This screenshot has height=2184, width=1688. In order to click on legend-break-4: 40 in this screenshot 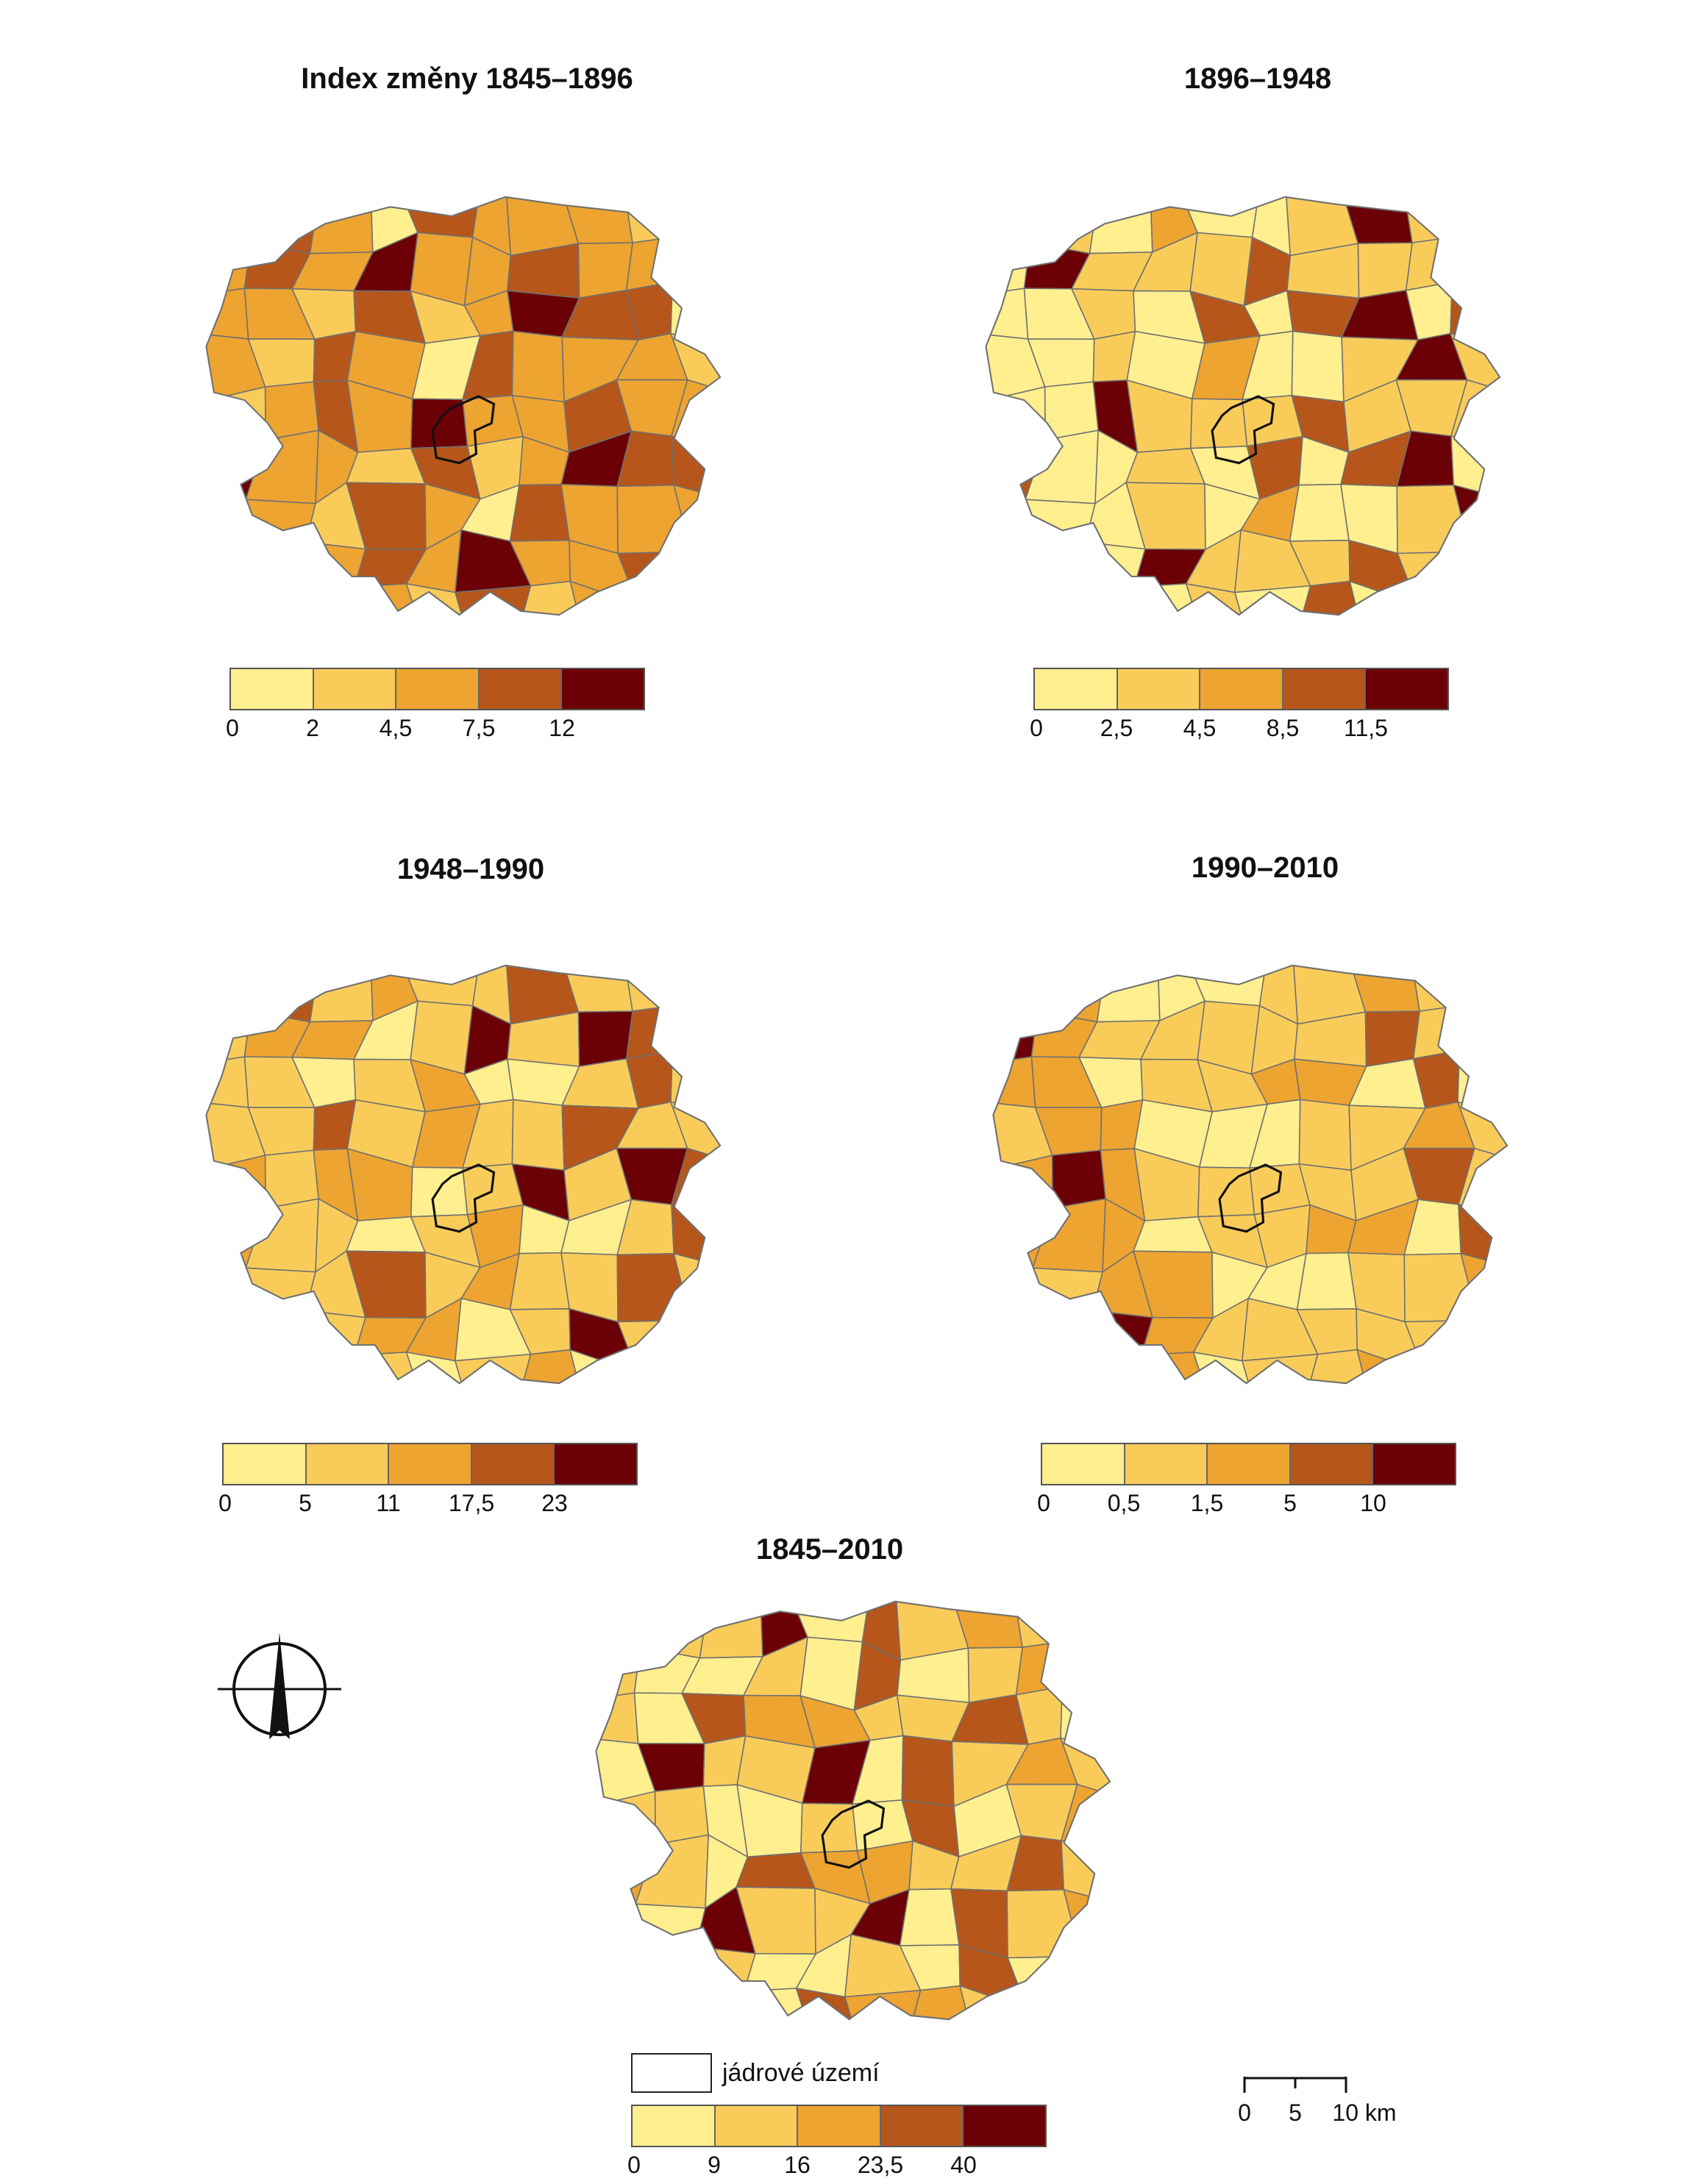, I will do `click(963, 2165)`.